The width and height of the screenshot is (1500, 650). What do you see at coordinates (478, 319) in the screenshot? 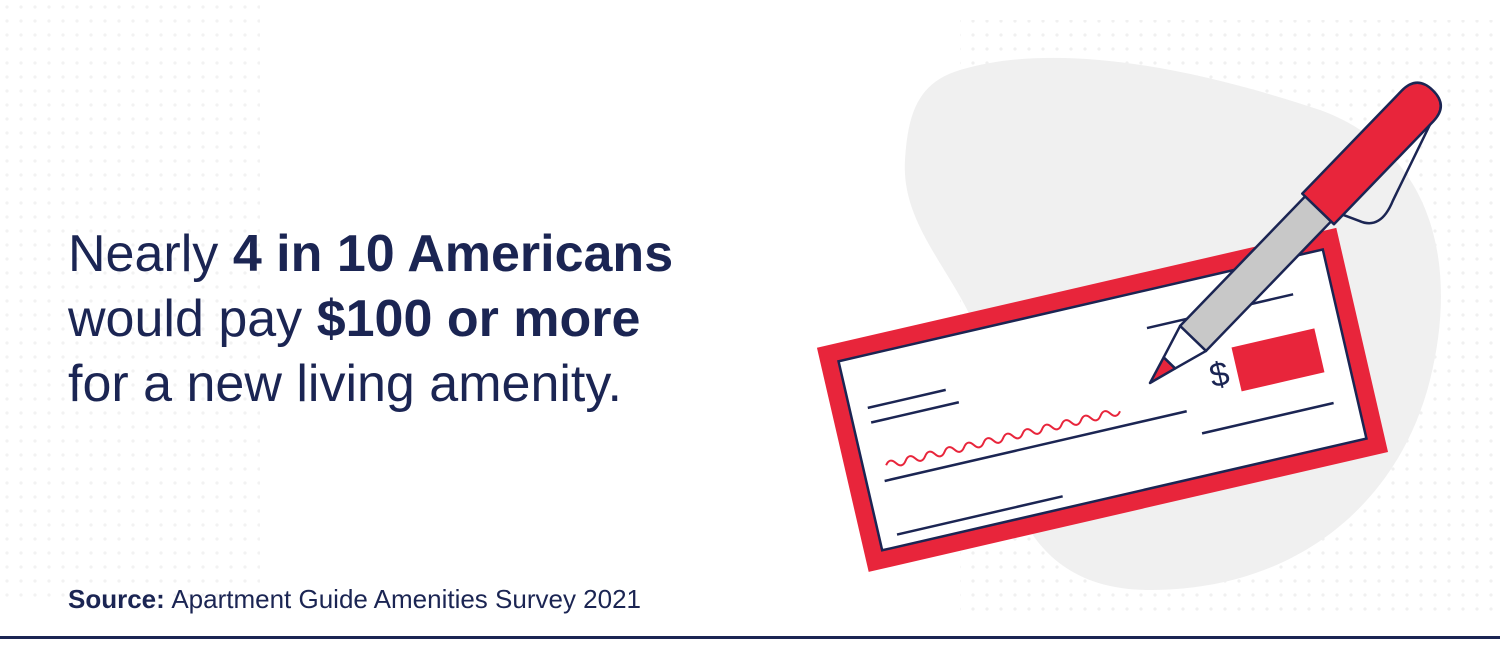
I see `headline-emphasis: $100 or more` at bounding box center [478, 319].